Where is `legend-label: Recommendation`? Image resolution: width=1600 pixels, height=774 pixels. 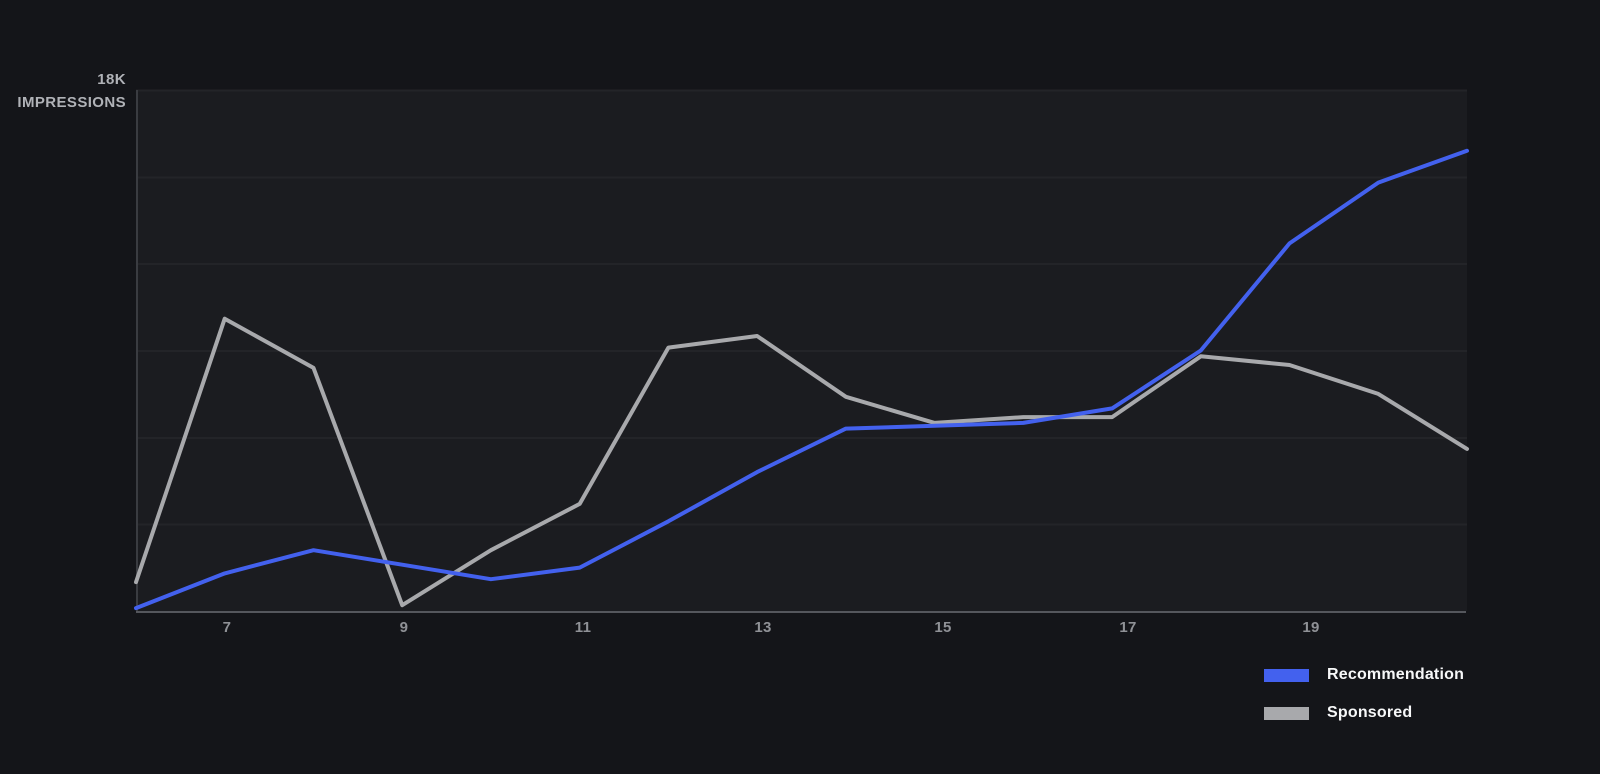
legend-label: Recommendation is located at coordinates (1396, 674).